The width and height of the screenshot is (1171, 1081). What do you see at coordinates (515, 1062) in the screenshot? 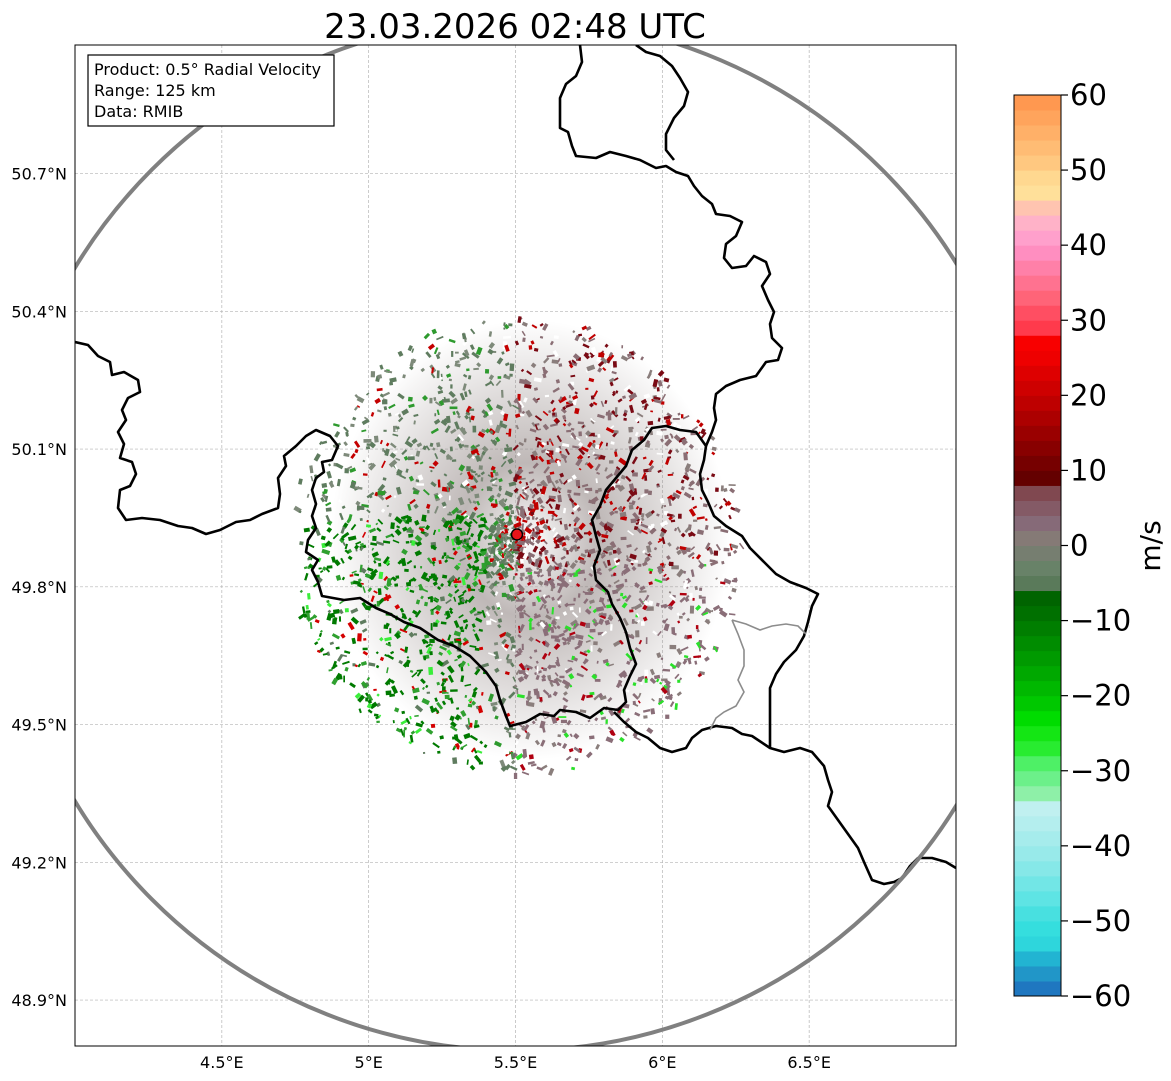
I see `longitude-tick-labels: 4.5°E 5°E 5.5°E 6°E 6.5°E` at bounding box center [515, 1062].